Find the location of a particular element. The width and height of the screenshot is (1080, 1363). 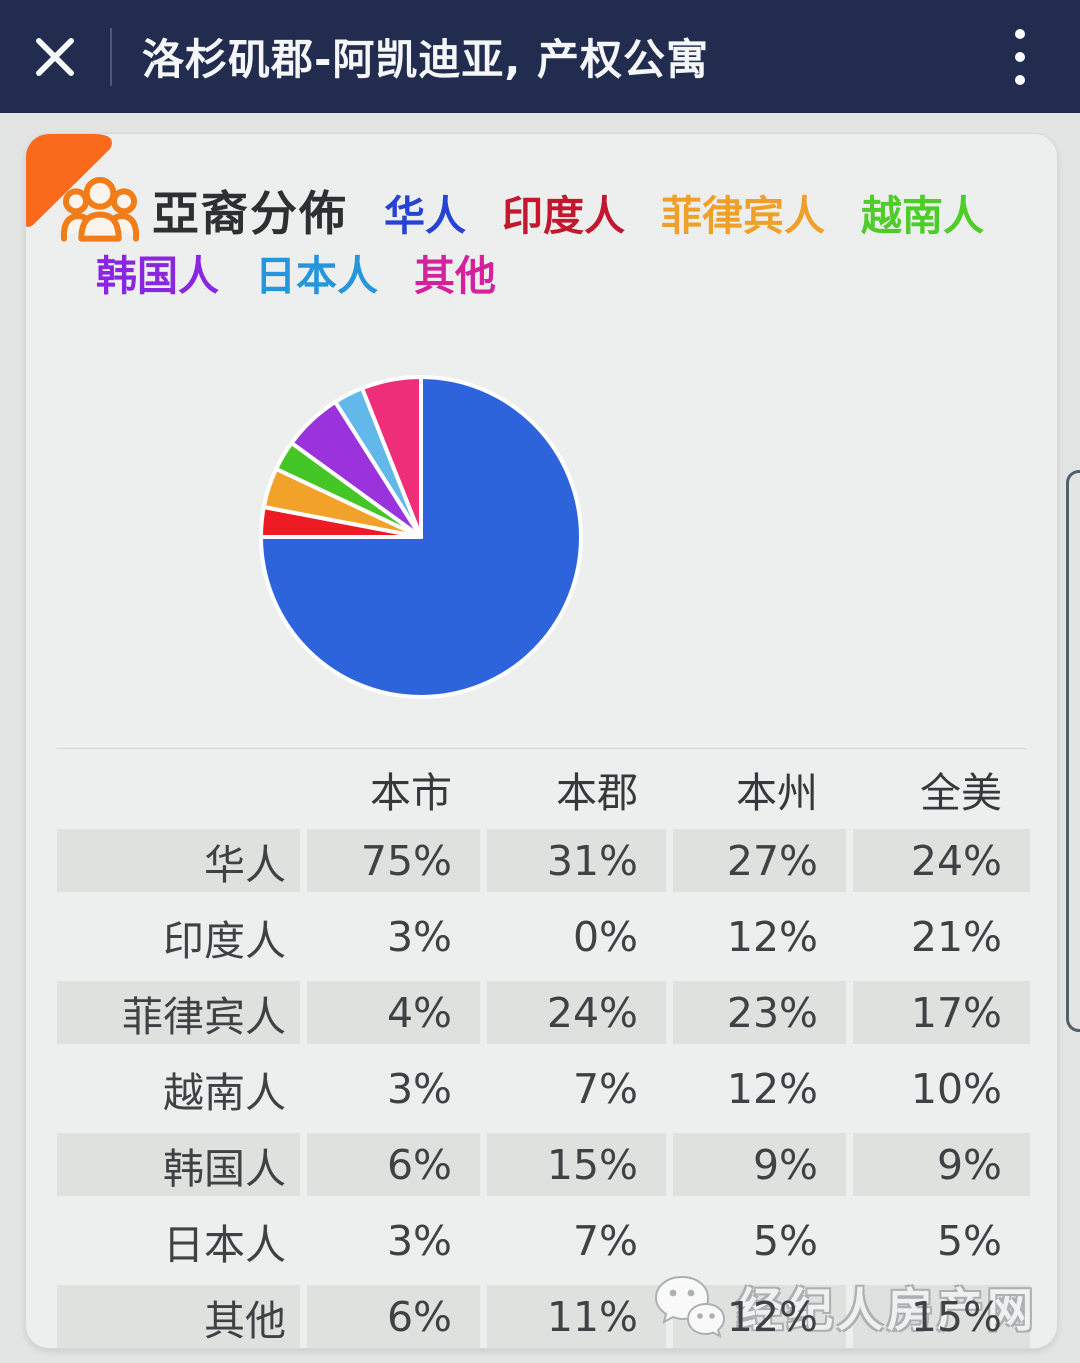

close-icon is located at coordinates (55, 56).